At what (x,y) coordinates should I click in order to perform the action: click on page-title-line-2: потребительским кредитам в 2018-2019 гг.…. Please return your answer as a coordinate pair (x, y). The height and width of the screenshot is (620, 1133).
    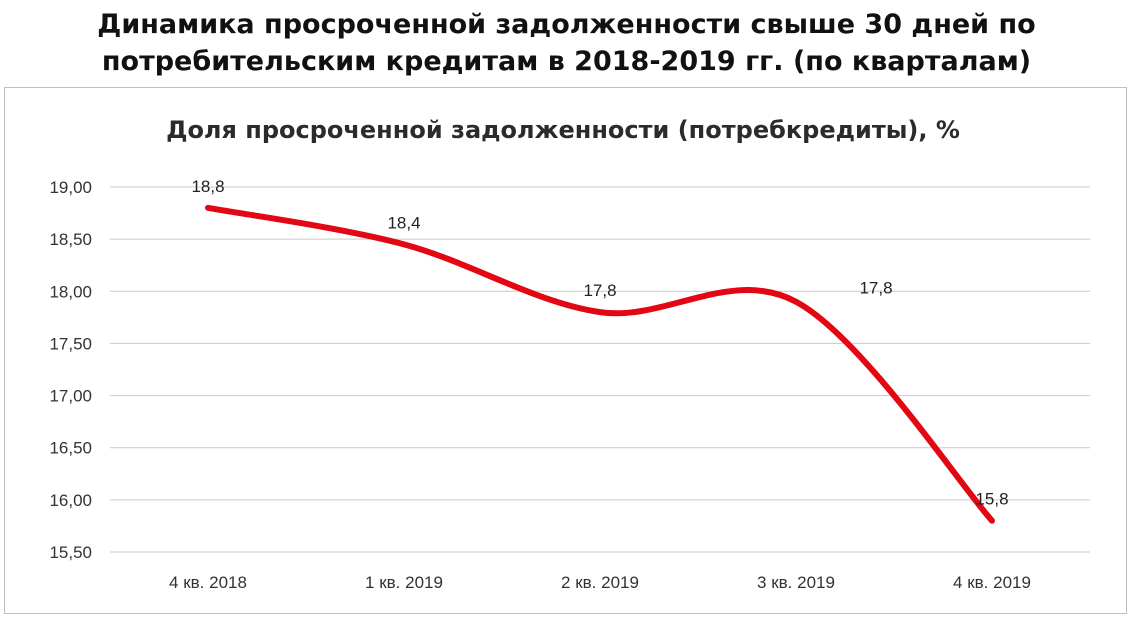
    Looking at the image, I should click on (566, 61).